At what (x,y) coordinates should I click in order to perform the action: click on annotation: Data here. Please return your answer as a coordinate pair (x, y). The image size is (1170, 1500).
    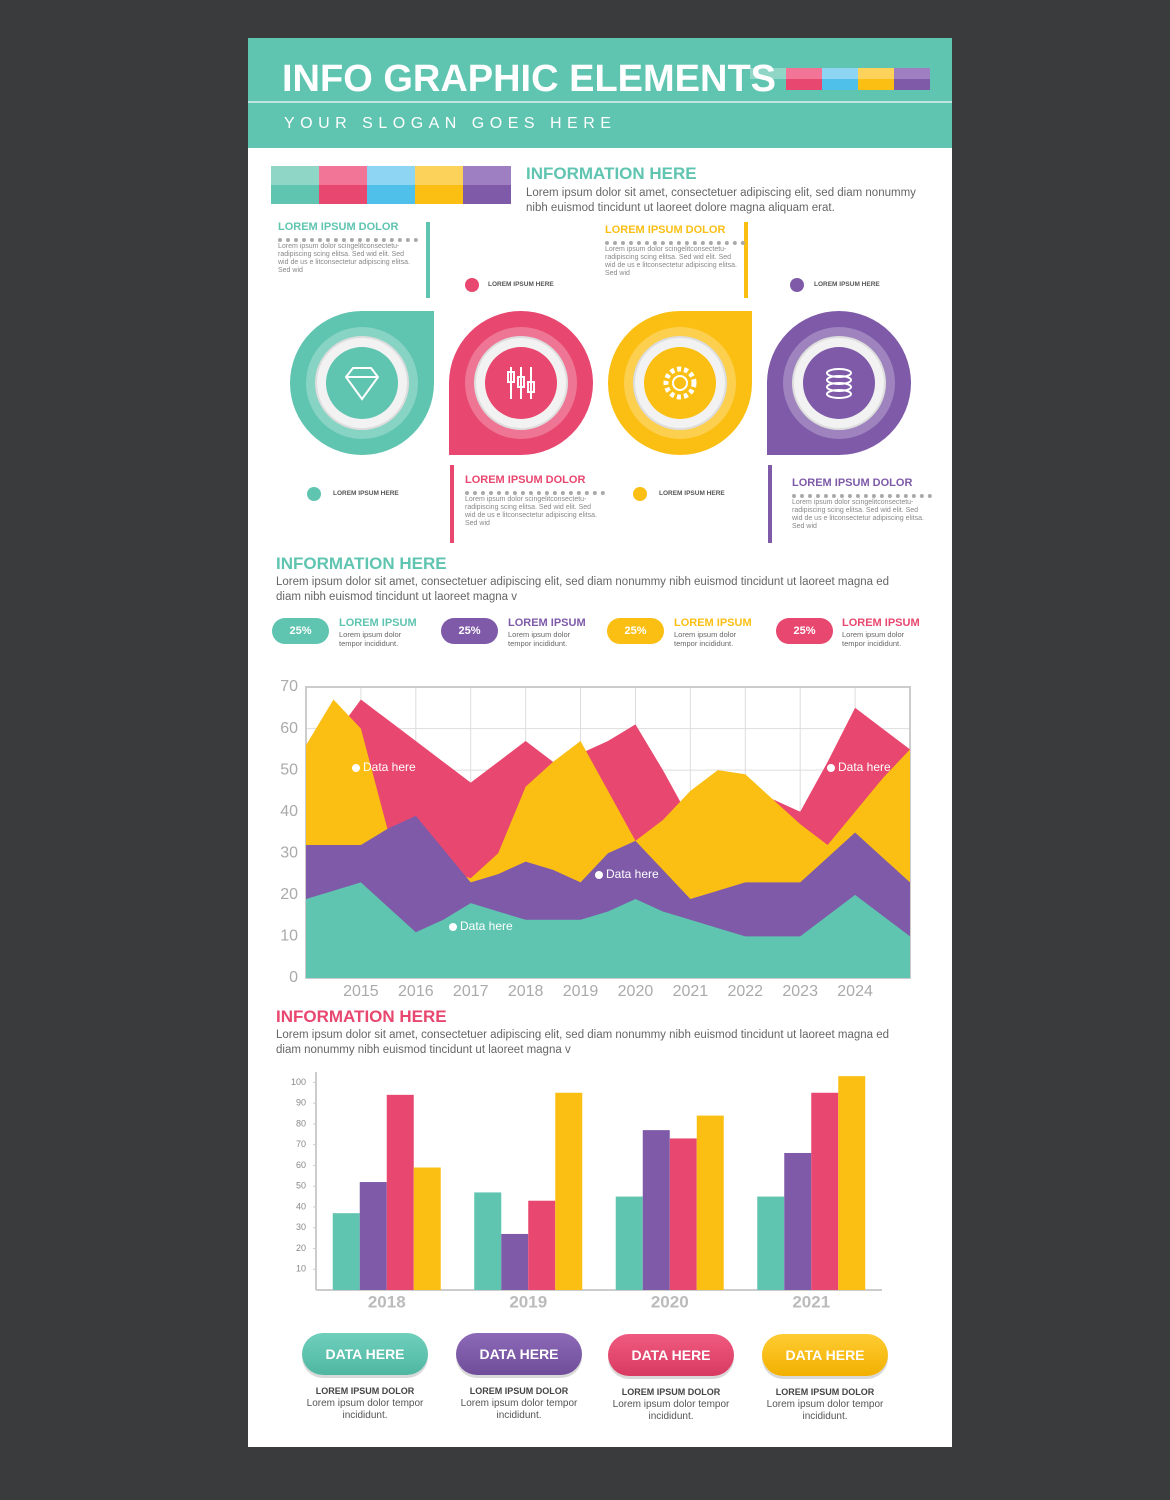
    Looking at the image, I should click on (481, 926).